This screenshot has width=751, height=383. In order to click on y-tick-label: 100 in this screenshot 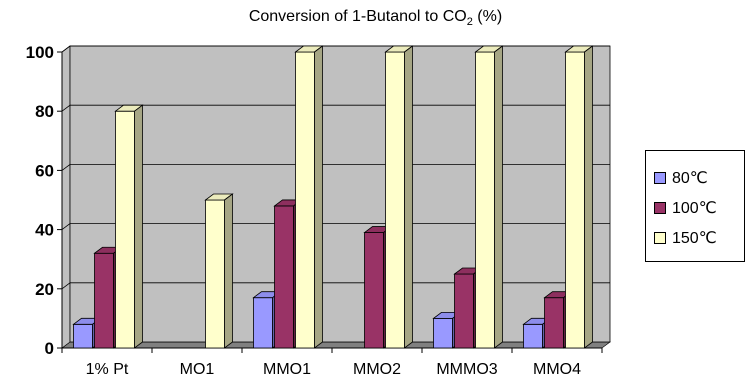, I will do `click(40, 52)`.